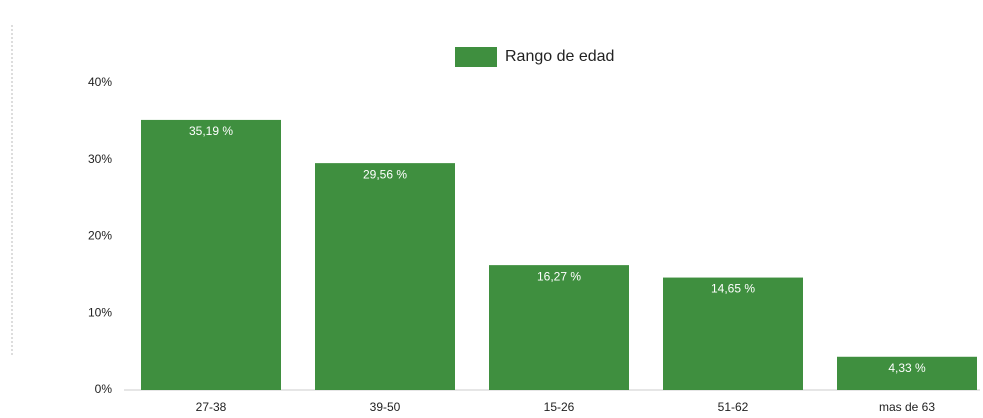 This screenshot has width=983, height=418. What do you see at coordinates (733, 407) in the screenshot?
I see `x-tick-label: 51-62` at bounding box center [733, 407].